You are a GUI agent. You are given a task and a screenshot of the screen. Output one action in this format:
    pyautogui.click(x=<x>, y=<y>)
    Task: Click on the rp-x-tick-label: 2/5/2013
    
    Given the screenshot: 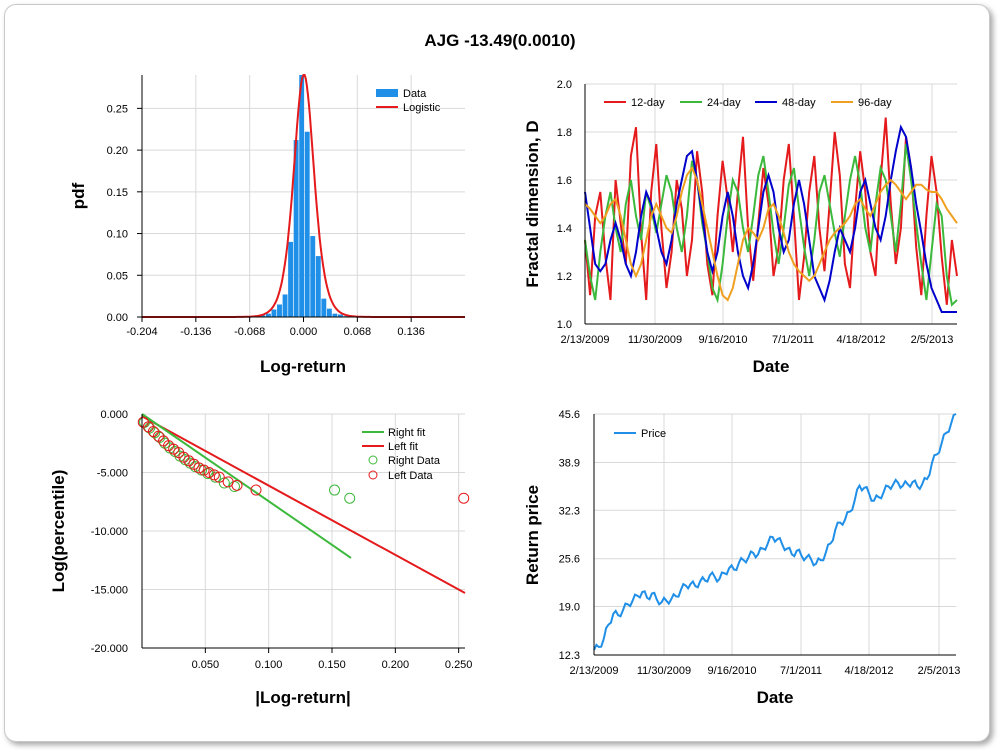 What is the action you would take?
    pyautogui.click(x=939, y=671)
    